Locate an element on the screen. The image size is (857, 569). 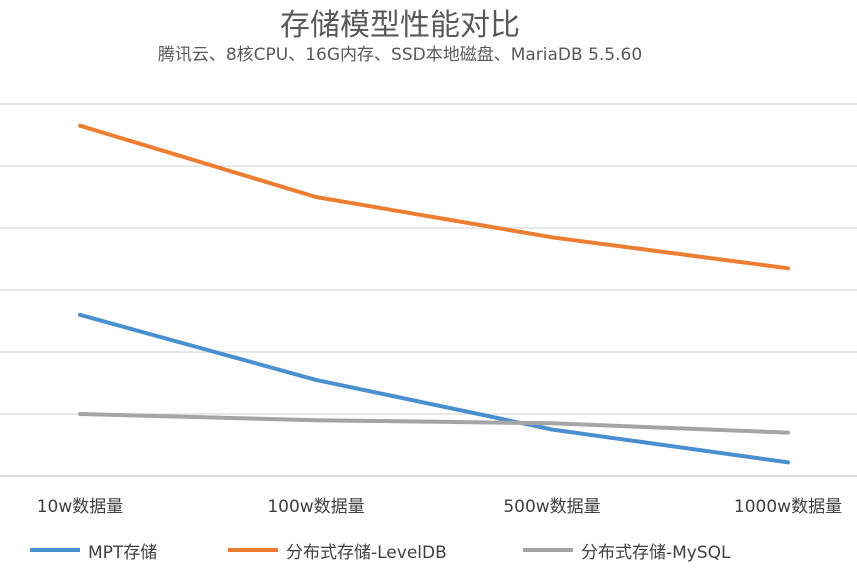
x-tick-label: 500w数据量 is located at coordinates (551, 507).